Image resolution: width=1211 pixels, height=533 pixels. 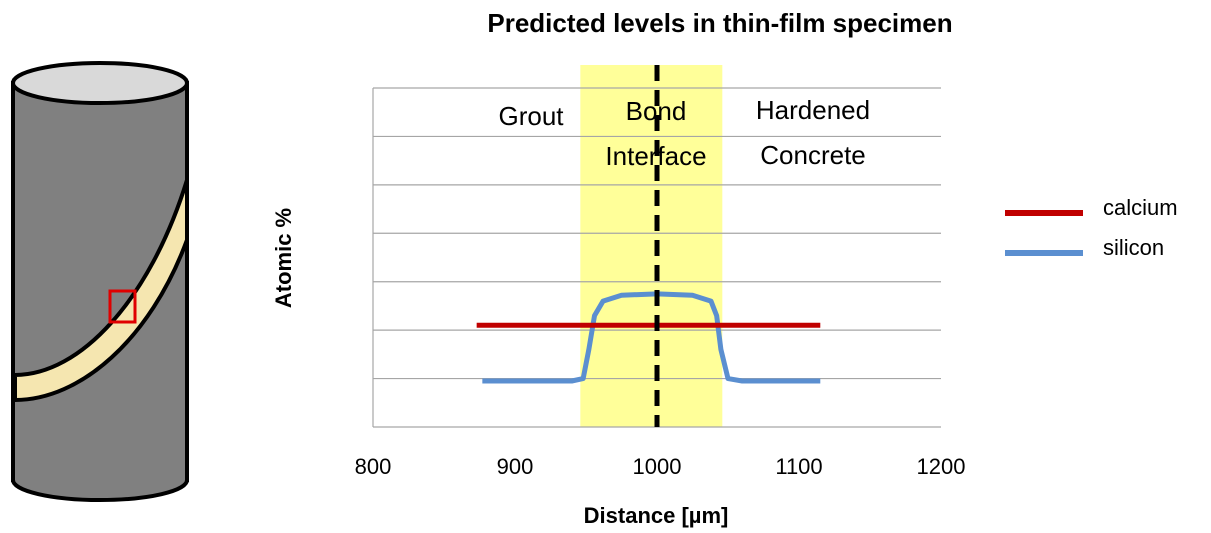 I want to click on legend-label: calcium, so click(x=1140, y=207).